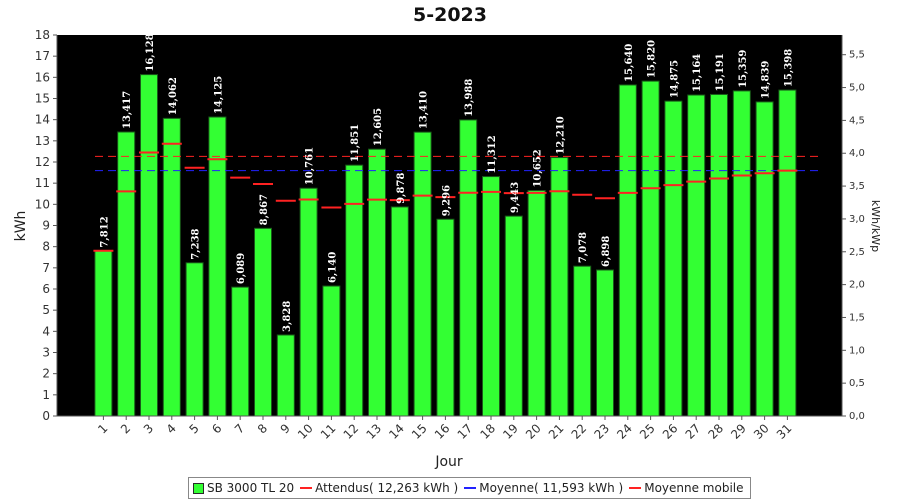 Image resolution: width=900 pixels, height=500 pixels. What do you see at coordinates (788, 68) in the screenshot?
I see `data-label: 15,398` at bounding box center [788, 68].